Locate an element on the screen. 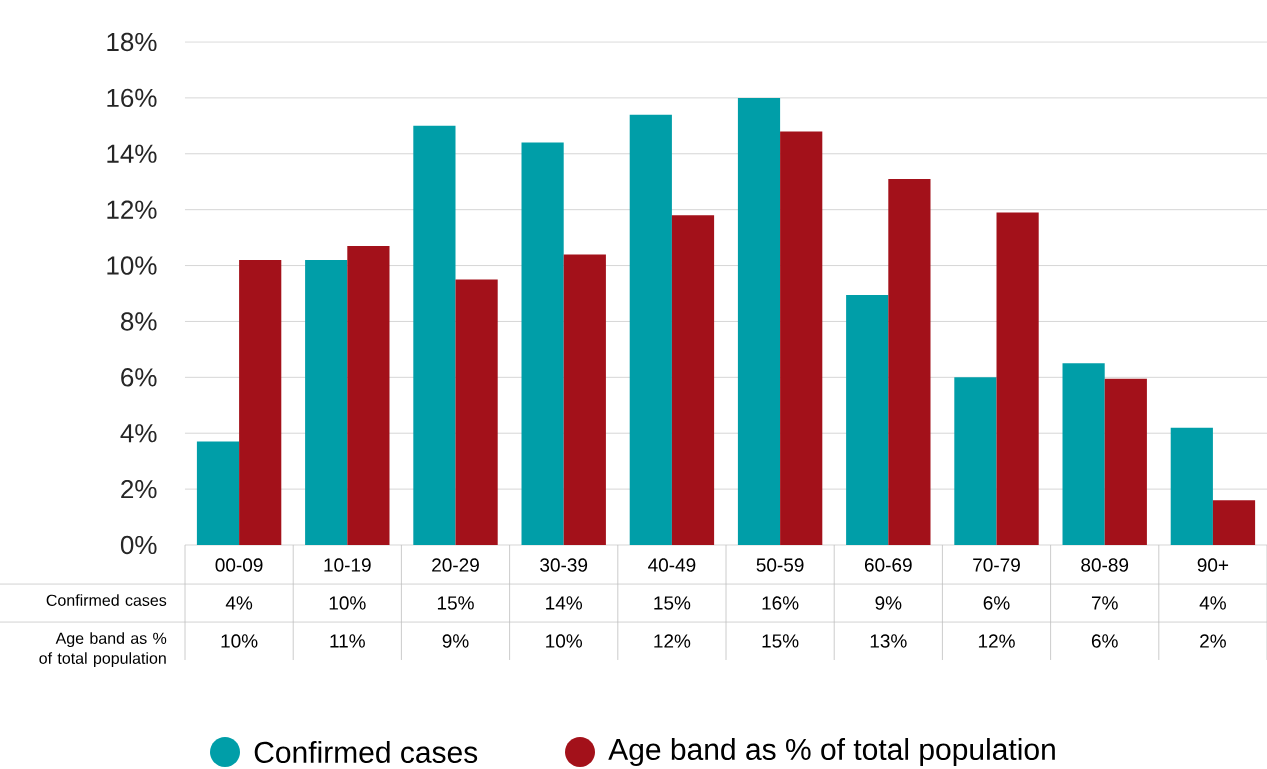 The height and width of the screenshot is (769, 1267). x-tick-label: 90+ is located at coordinates (1213, 565).